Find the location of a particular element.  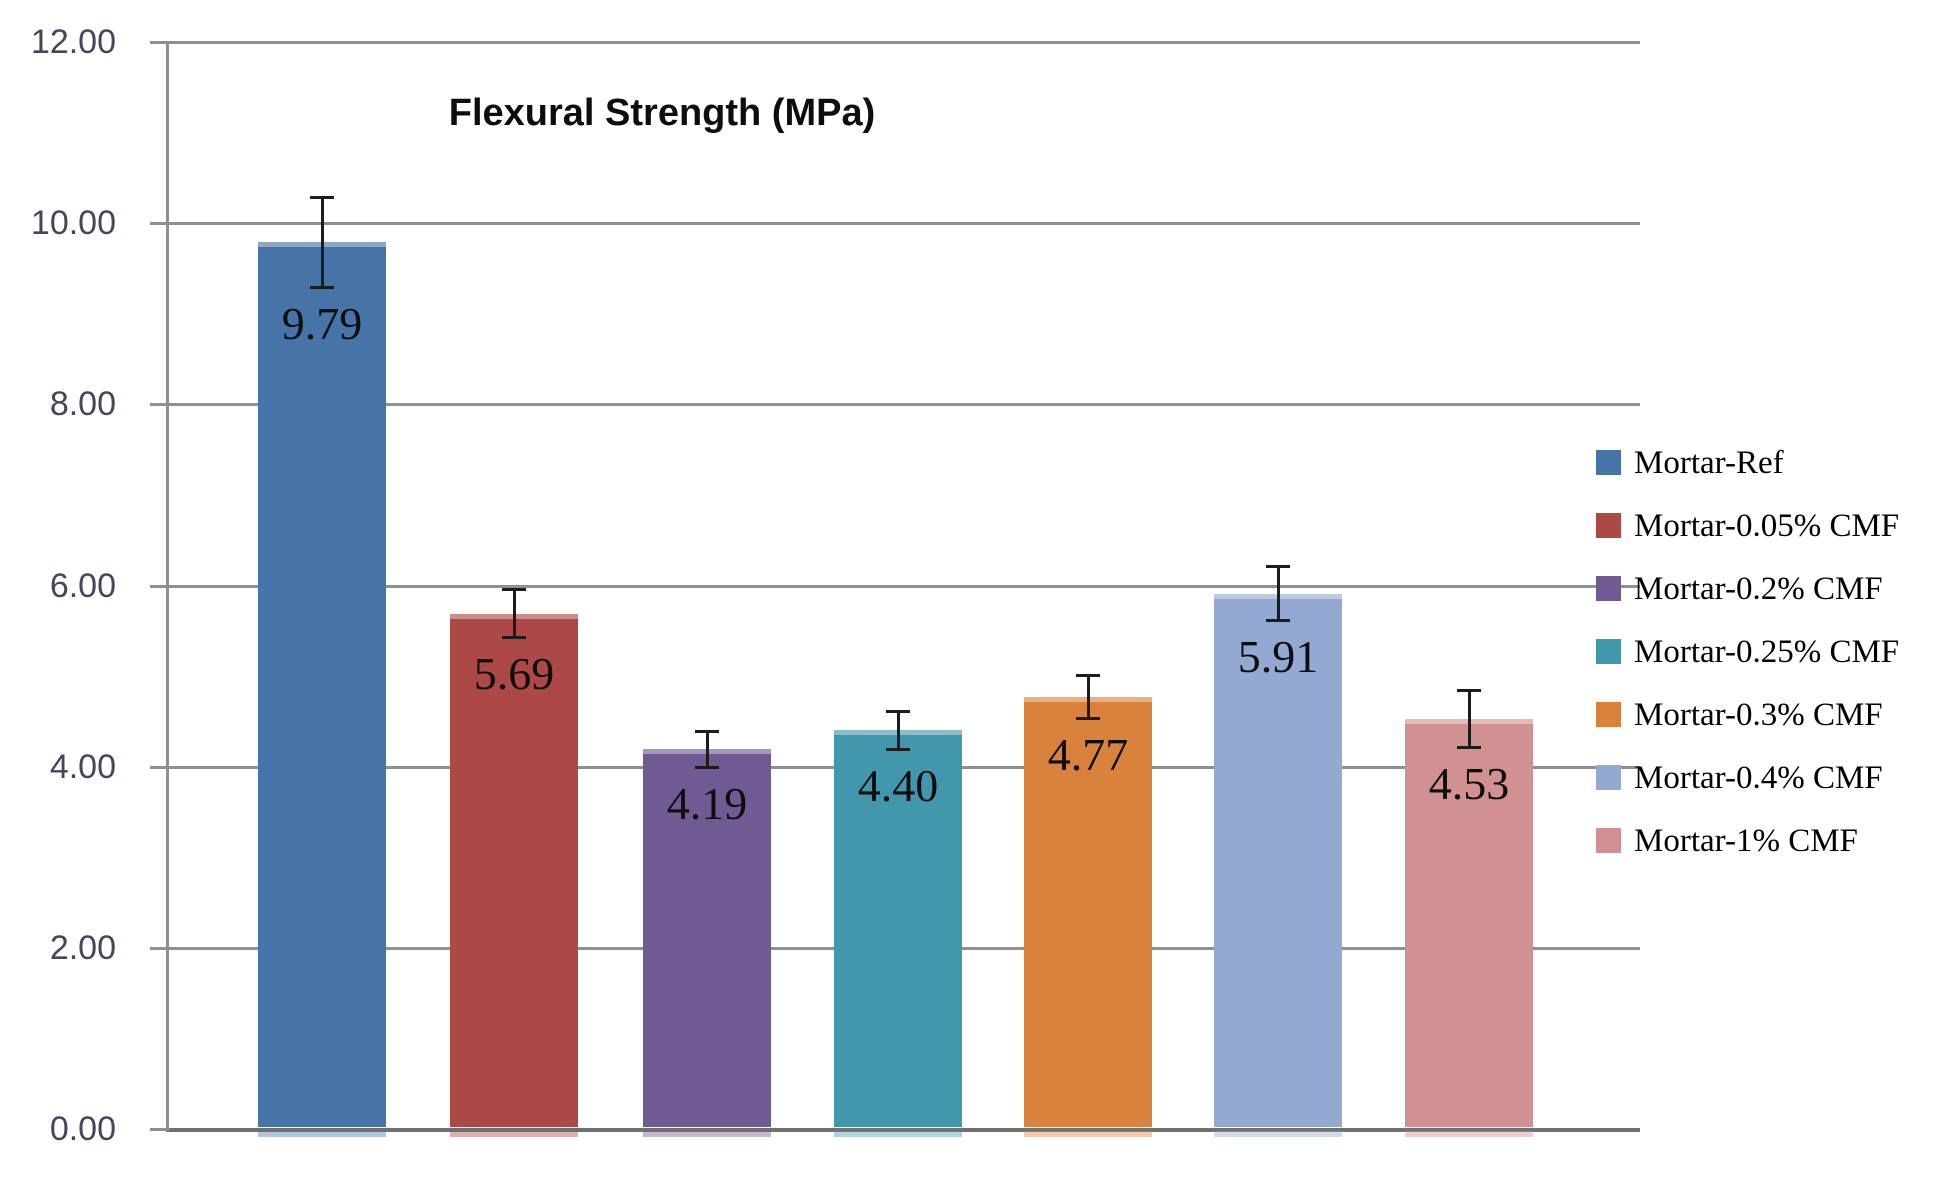

bar-value-label: 4.19 is located at coordinates (707, 803).